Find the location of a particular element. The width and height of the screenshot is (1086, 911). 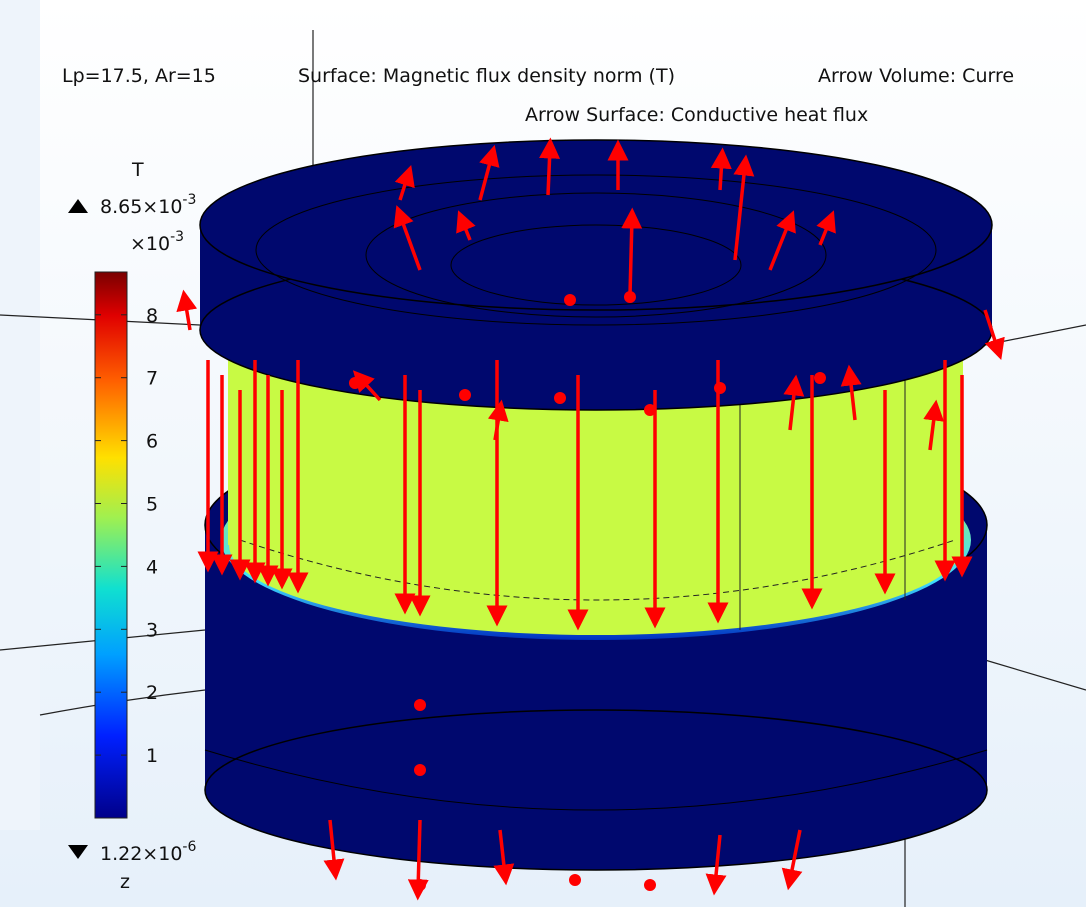

tick-label: 8 is located at coordinates (152, 316).